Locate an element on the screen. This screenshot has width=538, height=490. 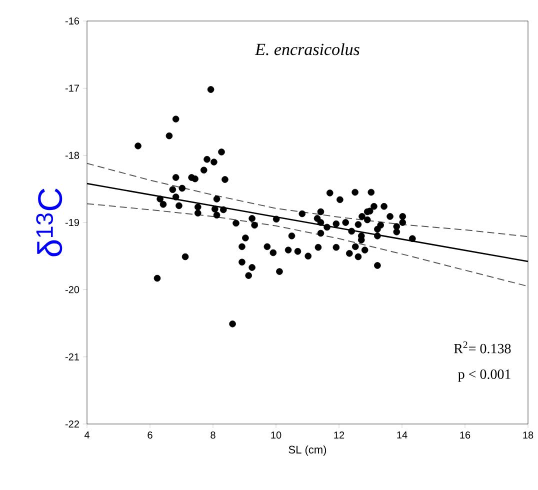
annotation: p < 0.001 is located at coordinates (484, 375).